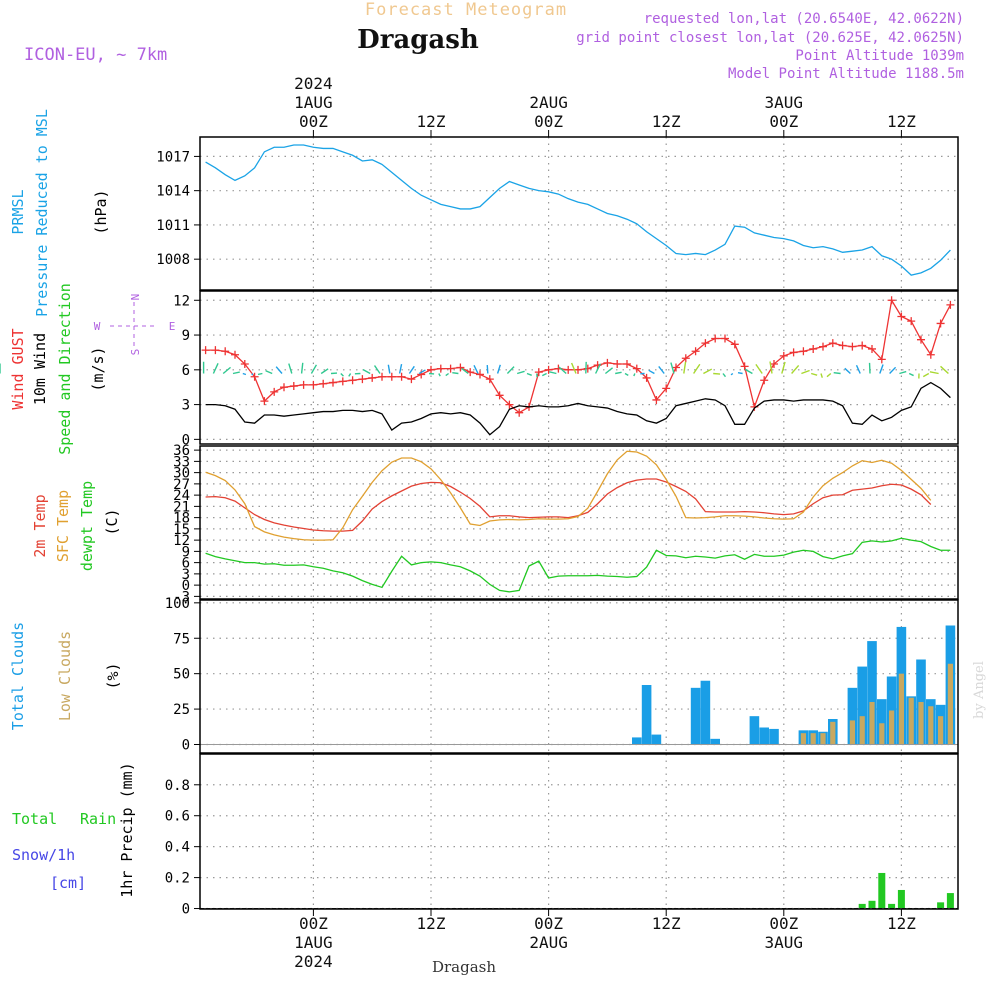 The image size is (1000, 1000). What do you see at coordinates (548, 102) in the screenshot?
I see `time-label: 2AUG` at bounding box center [548, 102].